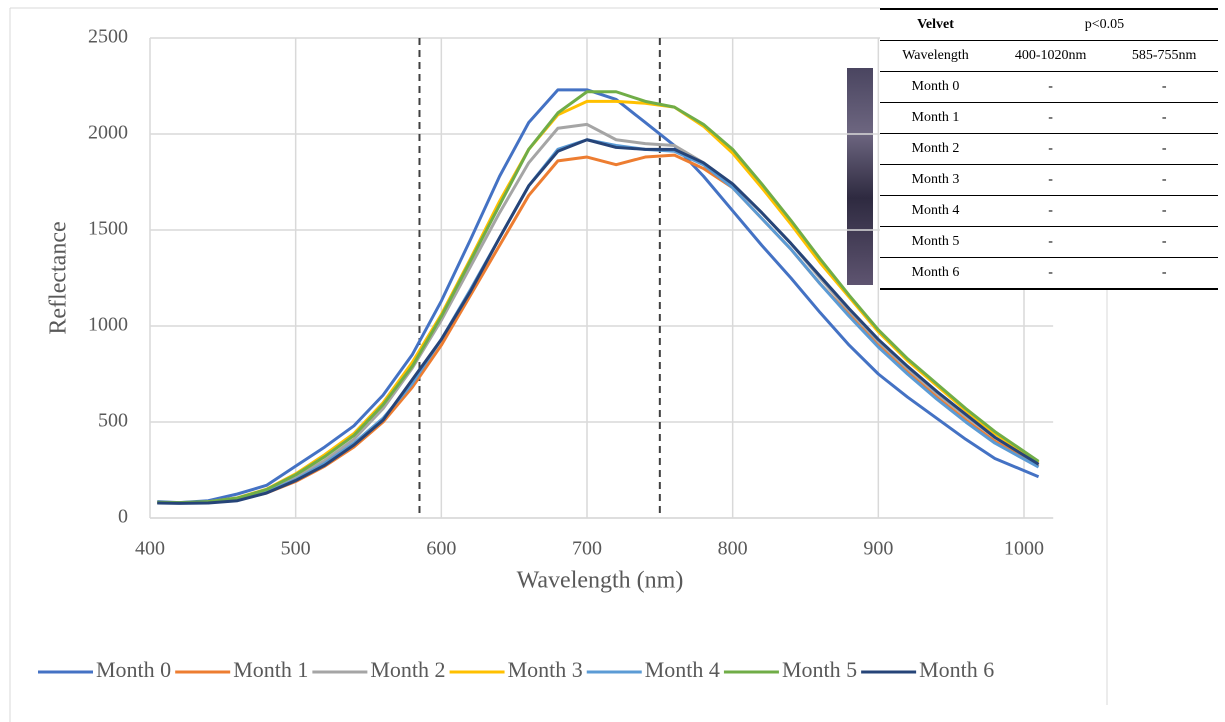  What do you see at coordinates (123, 517) in the screenshot?
I see `y-tick-label: 0` at bounding box center [123, 517].